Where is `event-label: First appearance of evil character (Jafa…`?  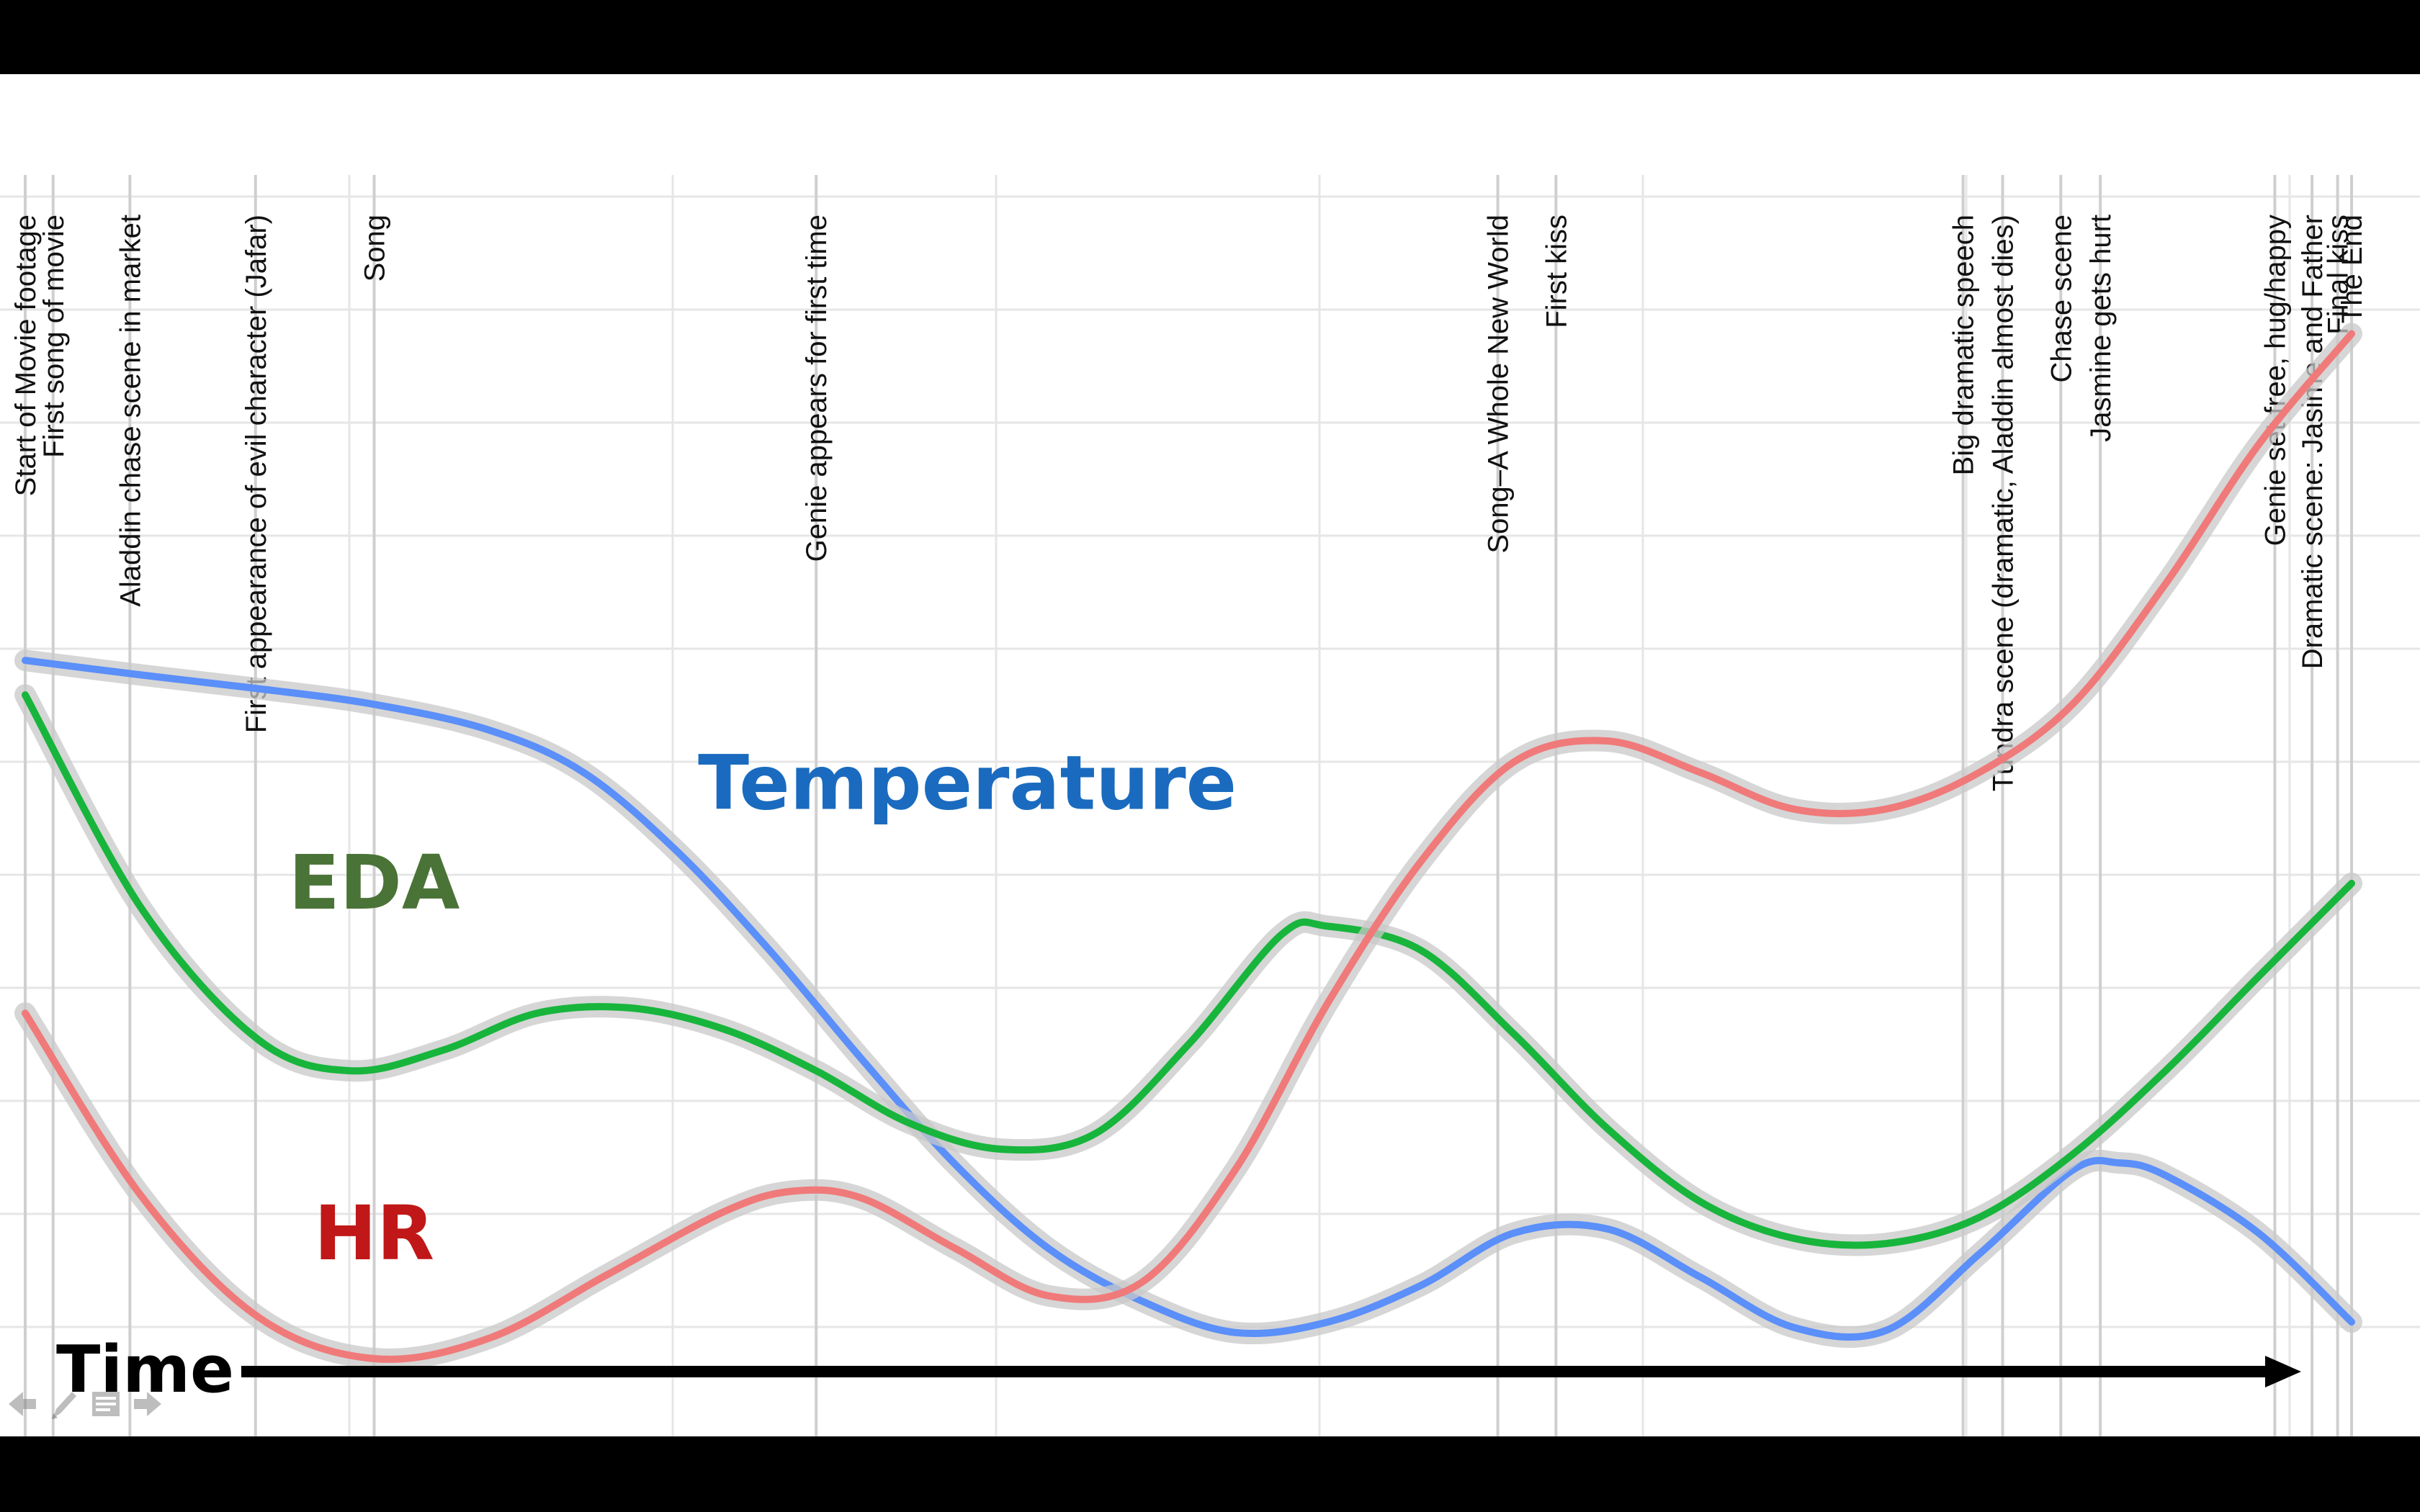
event-label: First appearance of evil character (Jafa… is located at coordinates (256, 474).